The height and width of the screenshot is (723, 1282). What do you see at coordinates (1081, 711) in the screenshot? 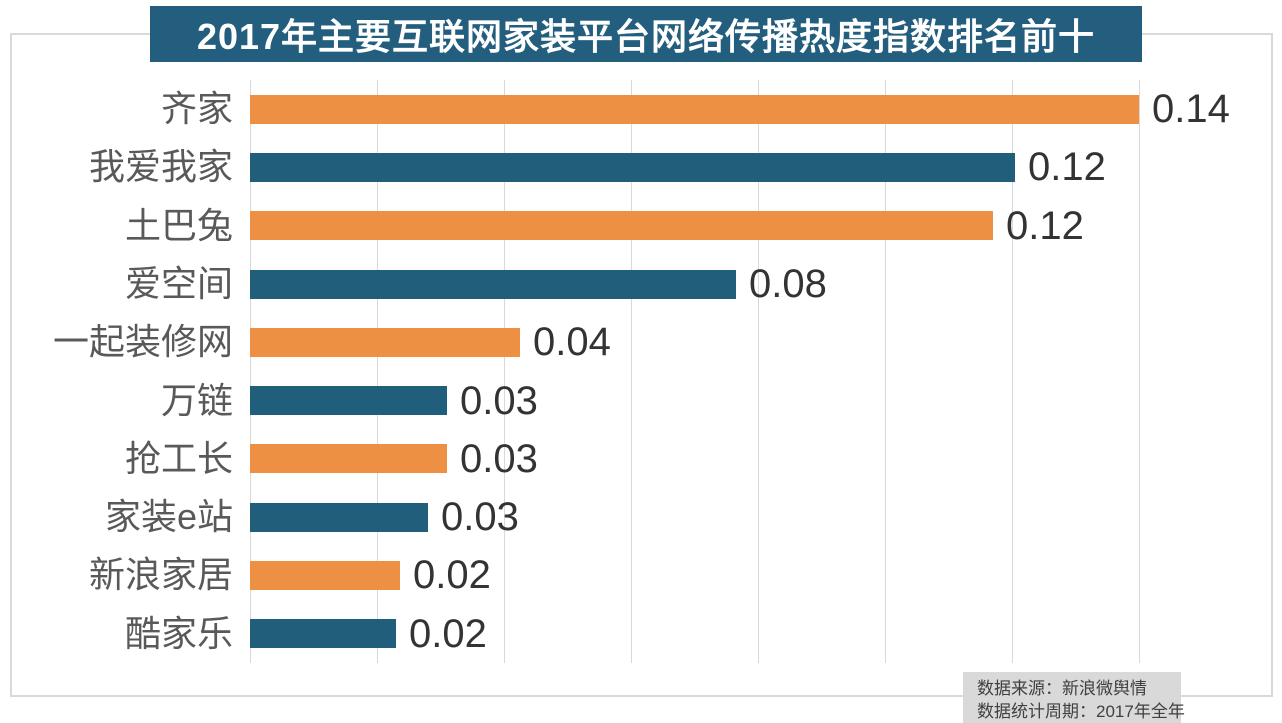
I see `data-period-line: 数据统计周期：2017年全年` at bounding box center [1081, 711].